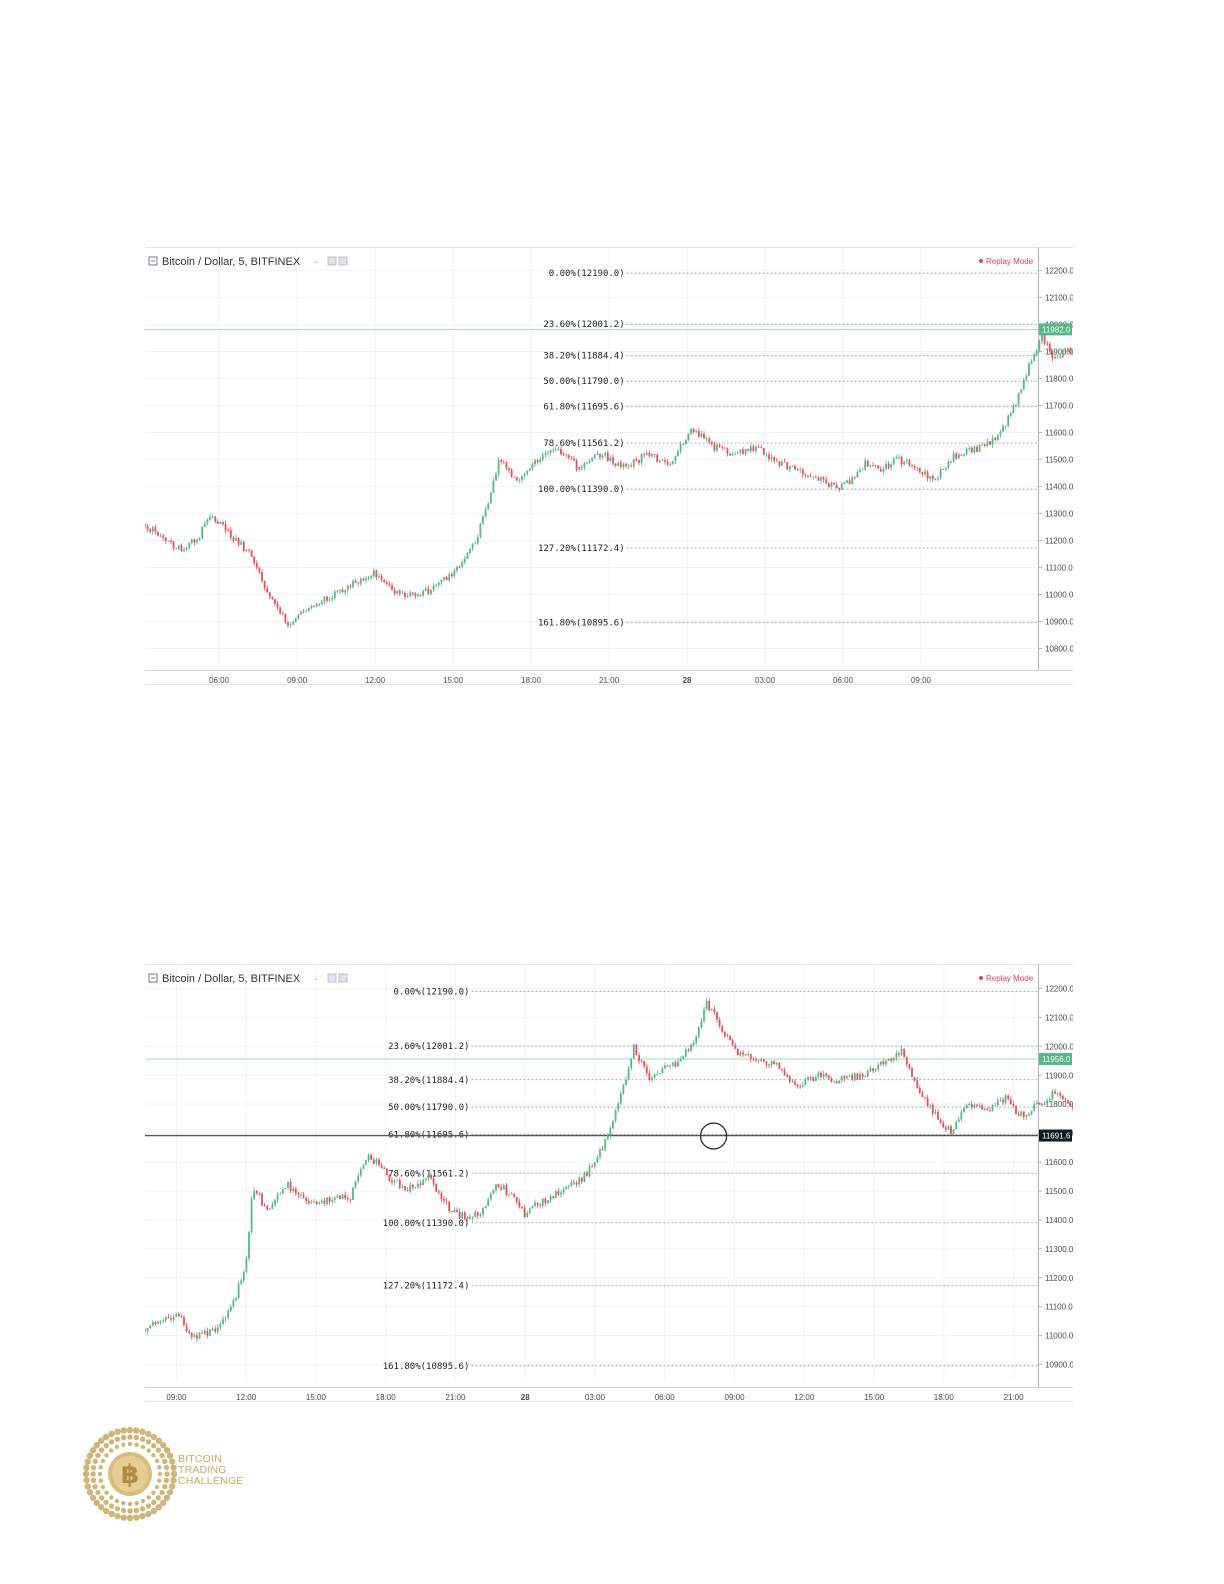  I want to click on y-tick-label: 11500.0, so click(1059, 1191).